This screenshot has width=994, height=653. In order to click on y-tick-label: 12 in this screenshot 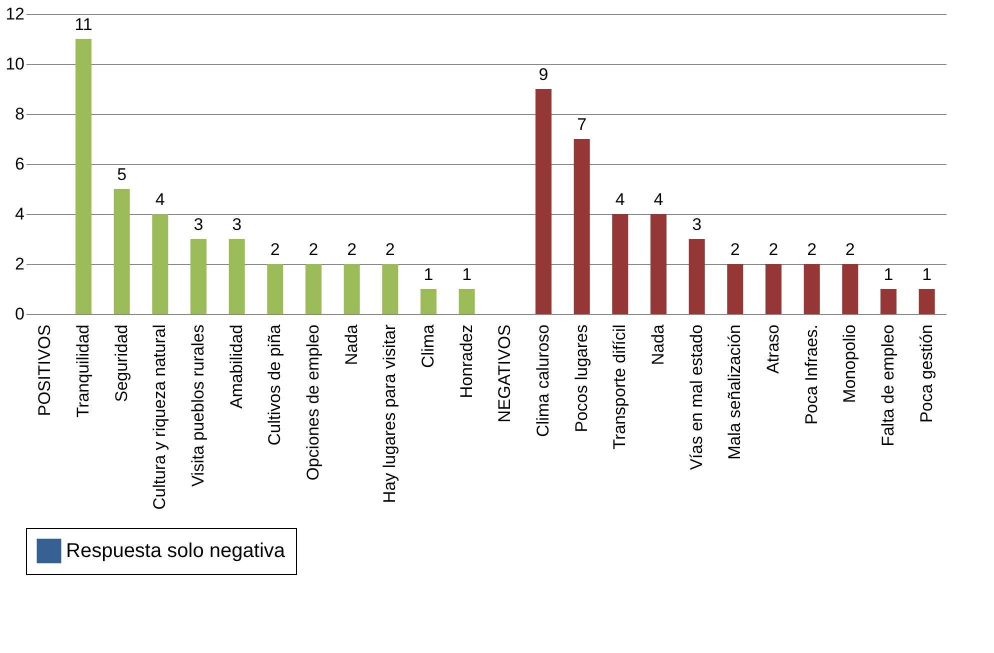, I will do `click(15, 14)`.